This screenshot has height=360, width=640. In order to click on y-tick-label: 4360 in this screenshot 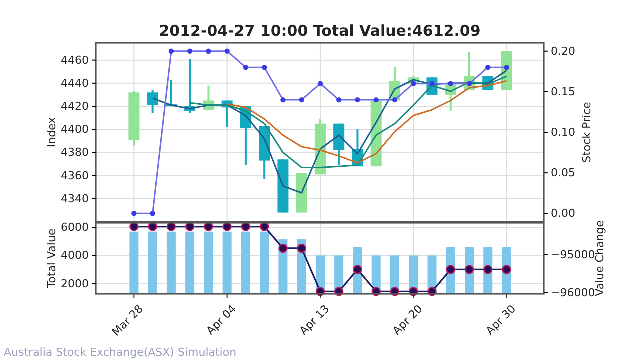, I will do `click(75, 175)`.